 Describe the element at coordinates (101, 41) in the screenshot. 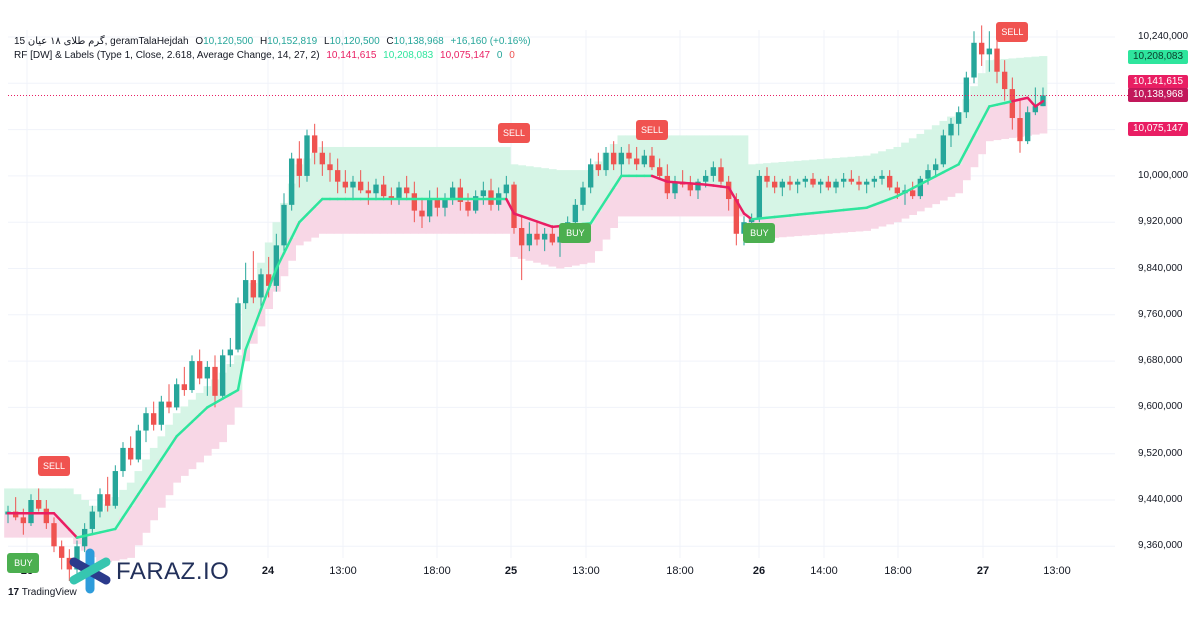

I see `legend-symbol: گرم طلای ۱۸ عیان 15, geramTalaHejdah` at that location.